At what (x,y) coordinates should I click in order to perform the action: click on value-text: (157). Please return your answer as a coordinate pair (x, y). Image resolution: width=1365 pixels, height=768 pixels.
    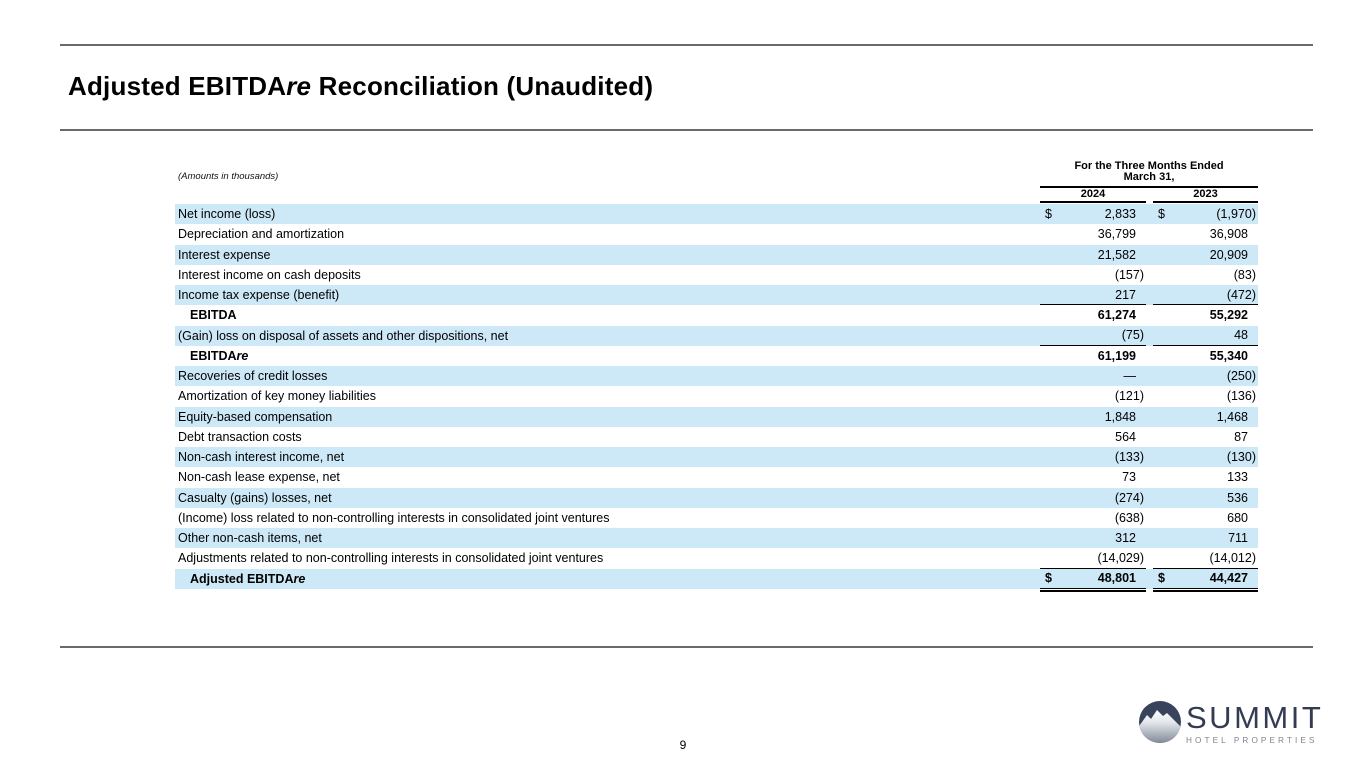
    Looking at the image, I should click on (1129, 274).